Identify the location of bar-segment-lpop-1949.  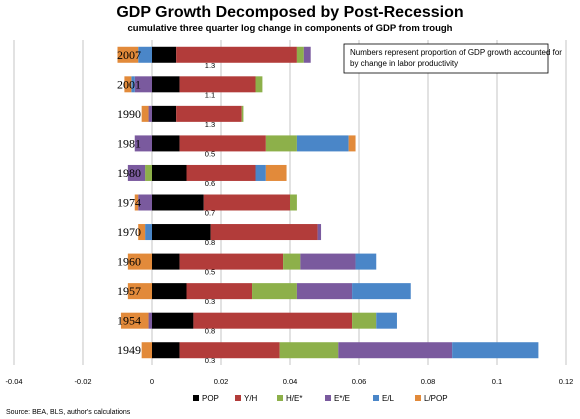
(146, 350).